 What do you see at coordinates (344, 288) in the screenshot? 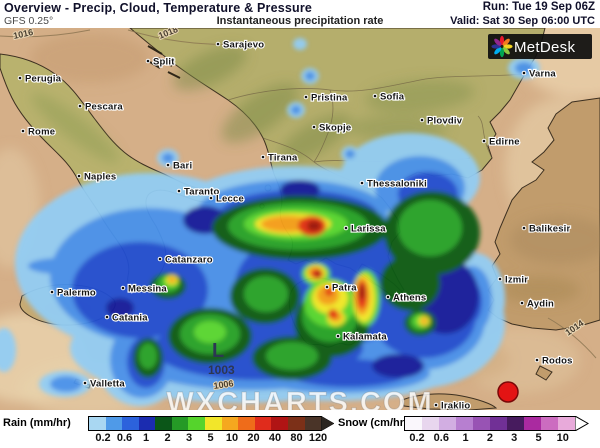
I see `city-label: Patra` at bounding box center [344, 288].